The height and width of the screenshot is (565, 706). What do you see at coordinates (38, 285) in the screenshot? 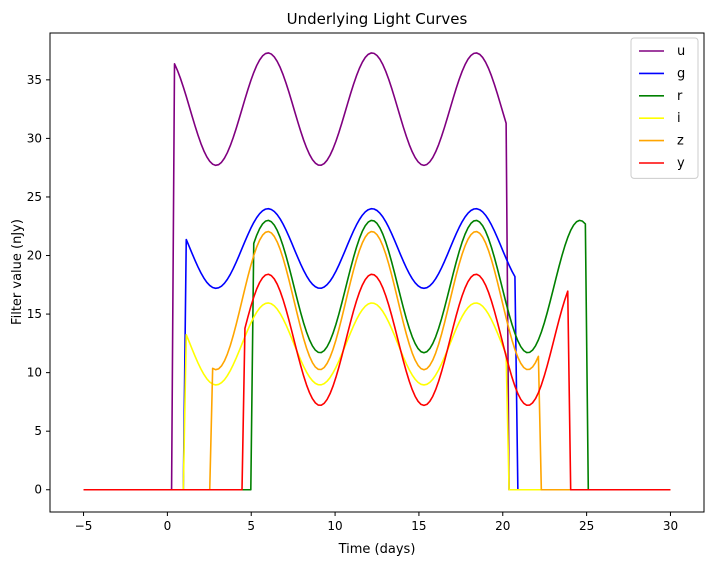
I see `y-axis: 0 5 10 15 20 25 30 35` at bounding box center [38, 285].